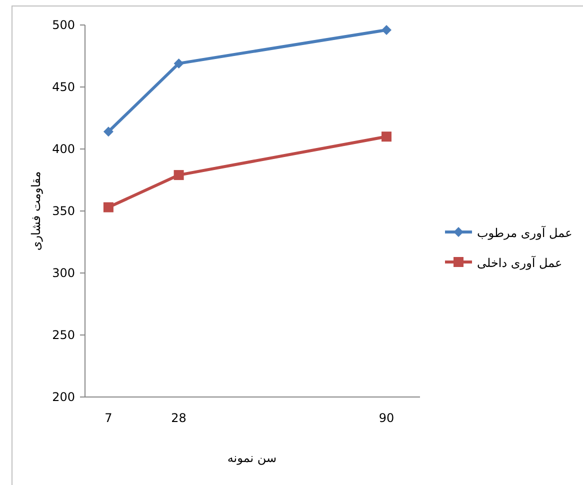  I want to click on y-tick-label: 350, so click(63, 211).